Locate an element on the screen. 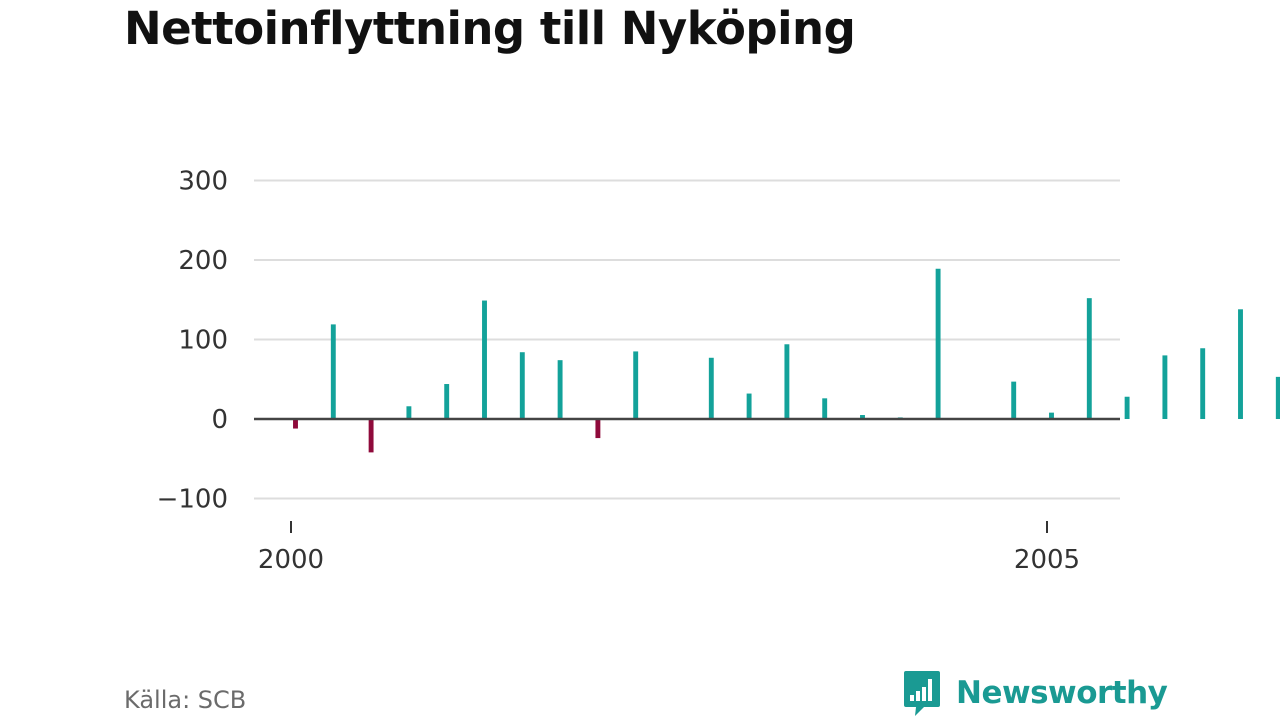 Image resolution: width=1280 pixels, height=720 pixels. newsworthy-logo-icon is located at coordinates (922, 693).